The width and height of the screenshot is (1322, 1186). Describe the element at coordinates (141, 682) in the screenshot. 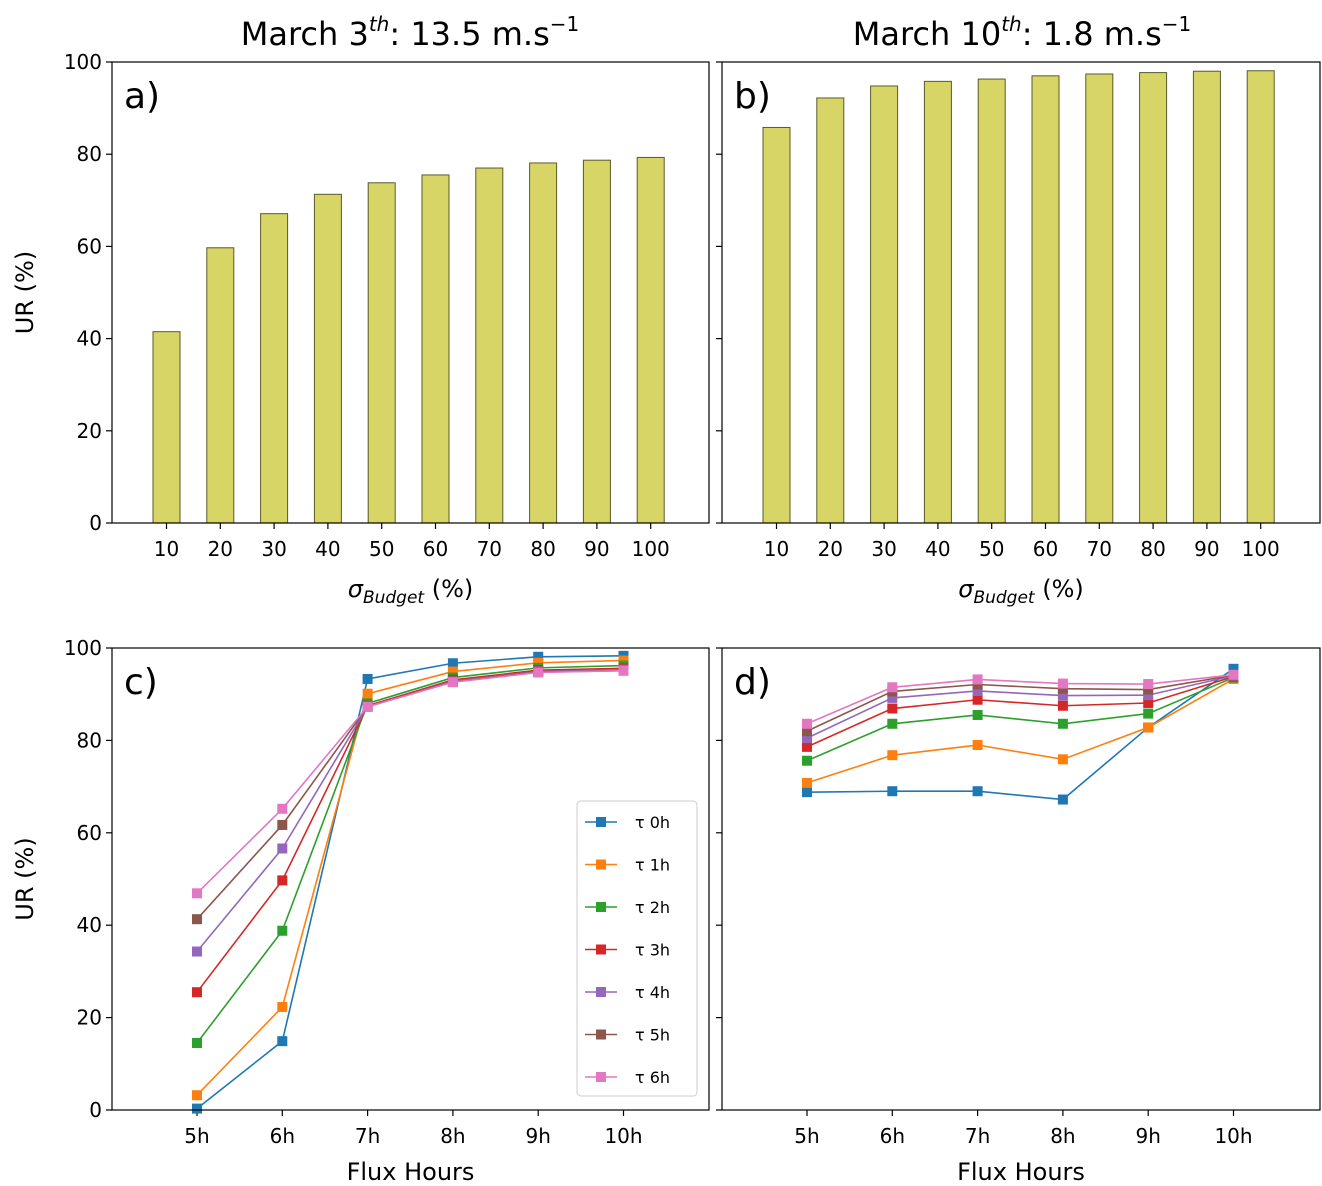

I see `panel-label: c)` at that location.